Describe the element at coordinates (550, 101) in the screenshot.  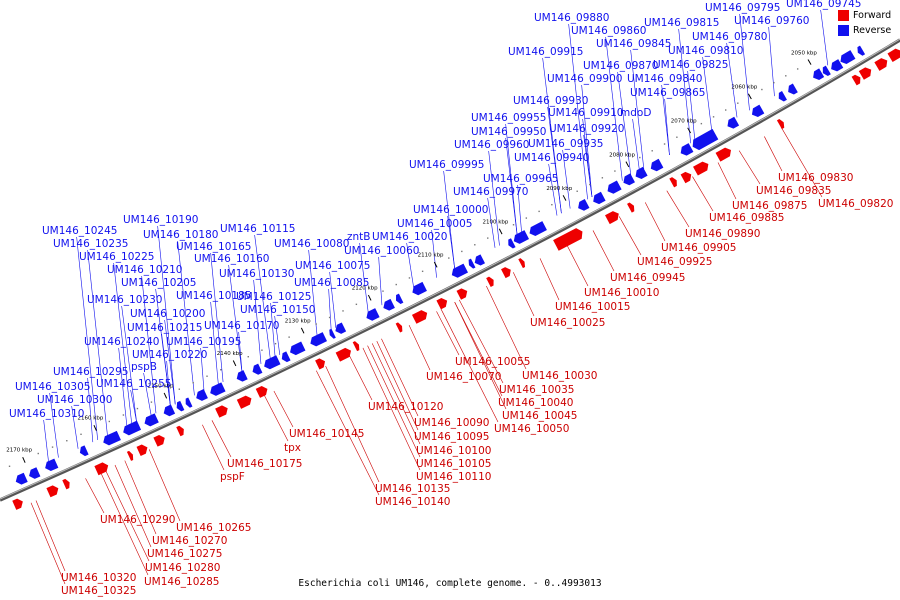
I see `reverse-gene-label: UM146_09930` at that location.